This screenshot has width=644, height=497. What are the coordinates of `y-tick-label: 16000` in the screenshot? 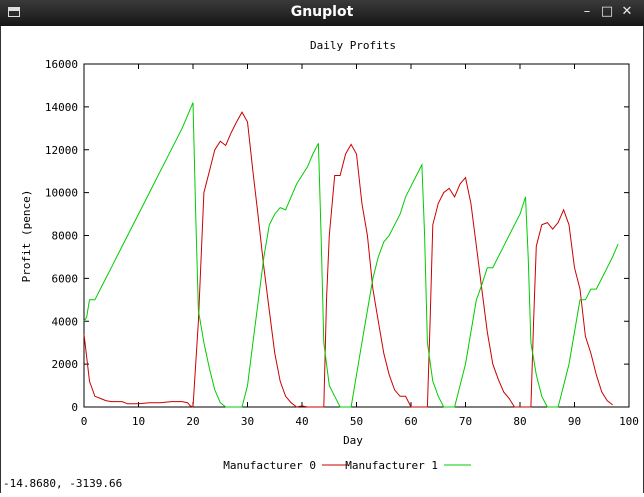 It's located at (61, 64).